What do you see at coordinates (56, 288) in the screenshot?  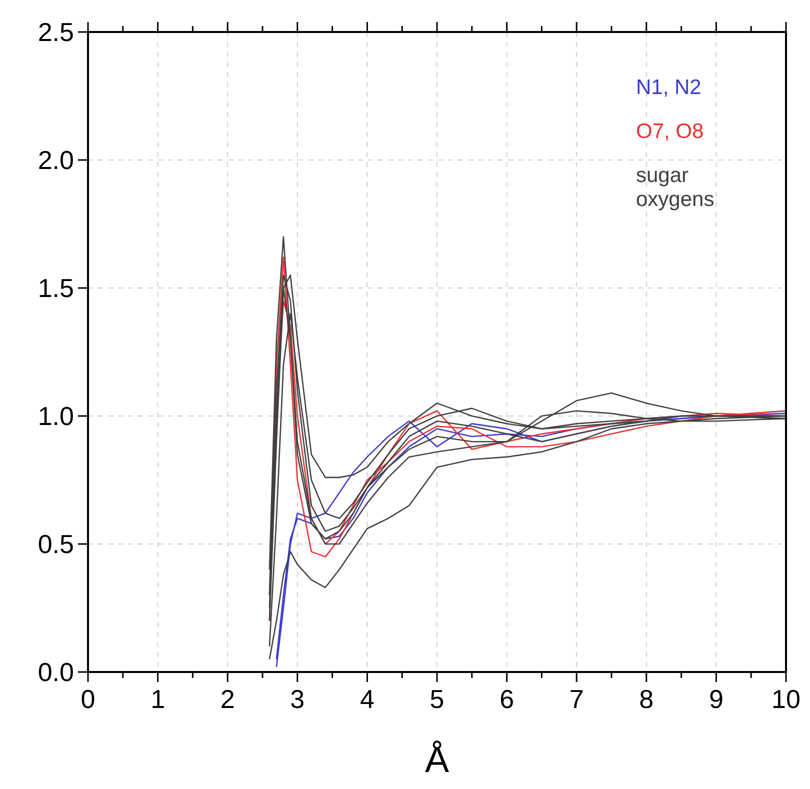 I see `y-tick-label: 1.5` at bounding box center [56, 288].